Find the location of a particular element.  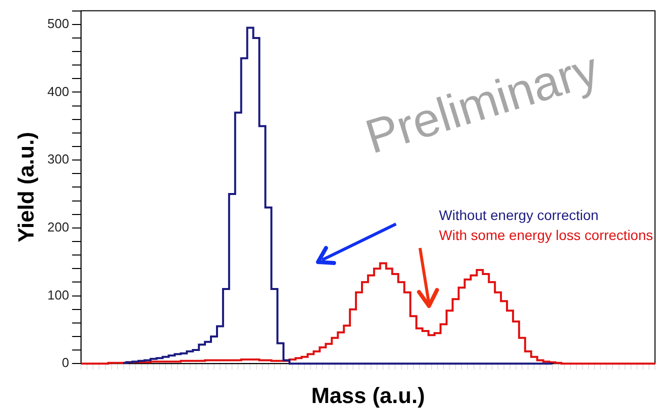

y-axis-title: Yield (a.u.) is located at coordinates (25, 187).